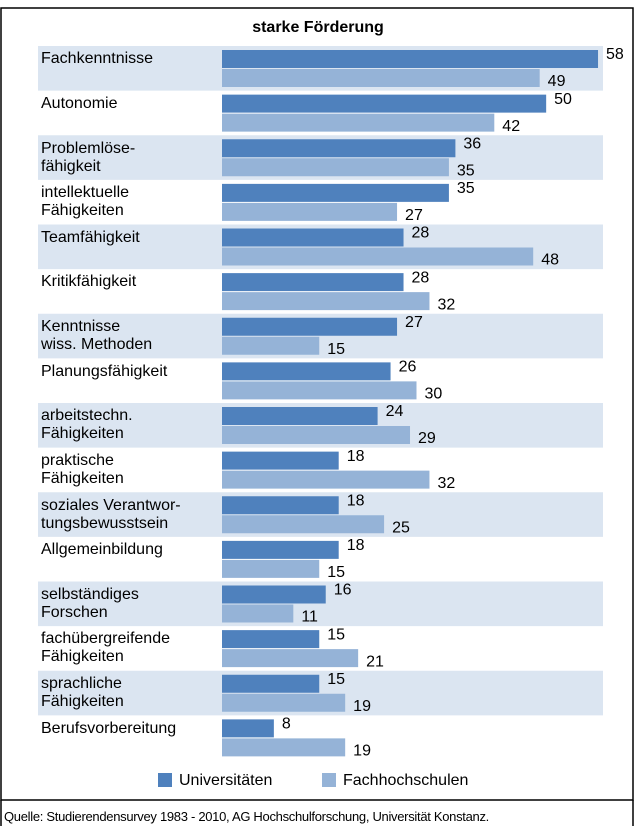 The width and height of the screenshot is (635, 827). What do you see at coordinates (79, 103) in the screenshot?
I see `category-label: Autonomie` at bounding box center [79, 103].